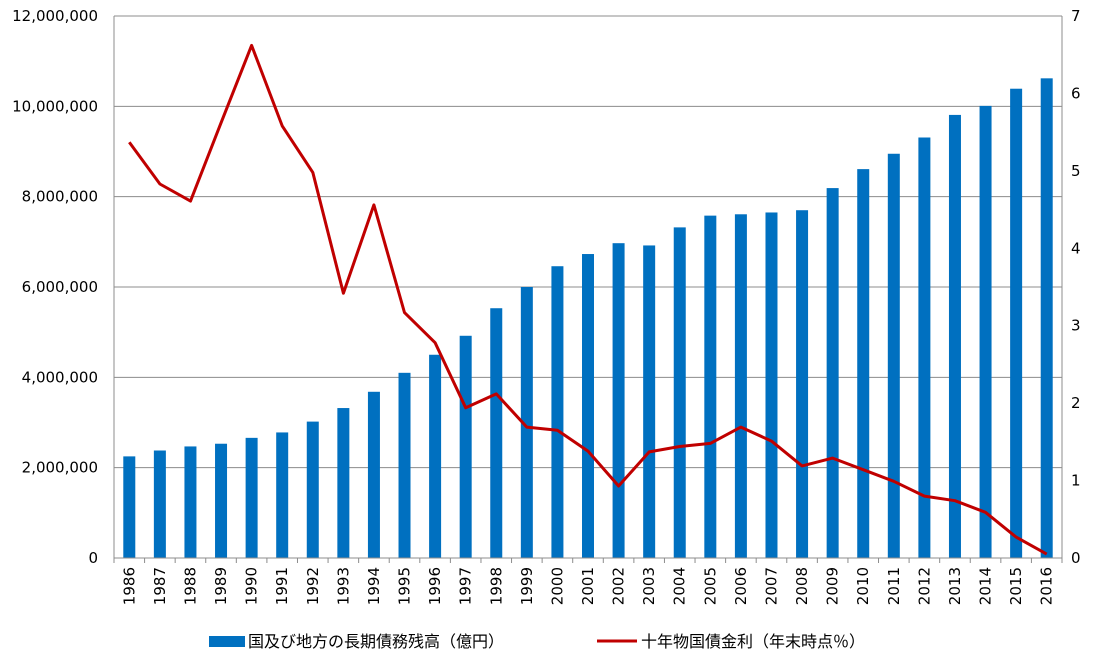 The height and width of the screenshot is (661, 1097). Describe the element at coordinates (496, 586) in the screenshot. I see `x-tick-label: 1998` at that location.